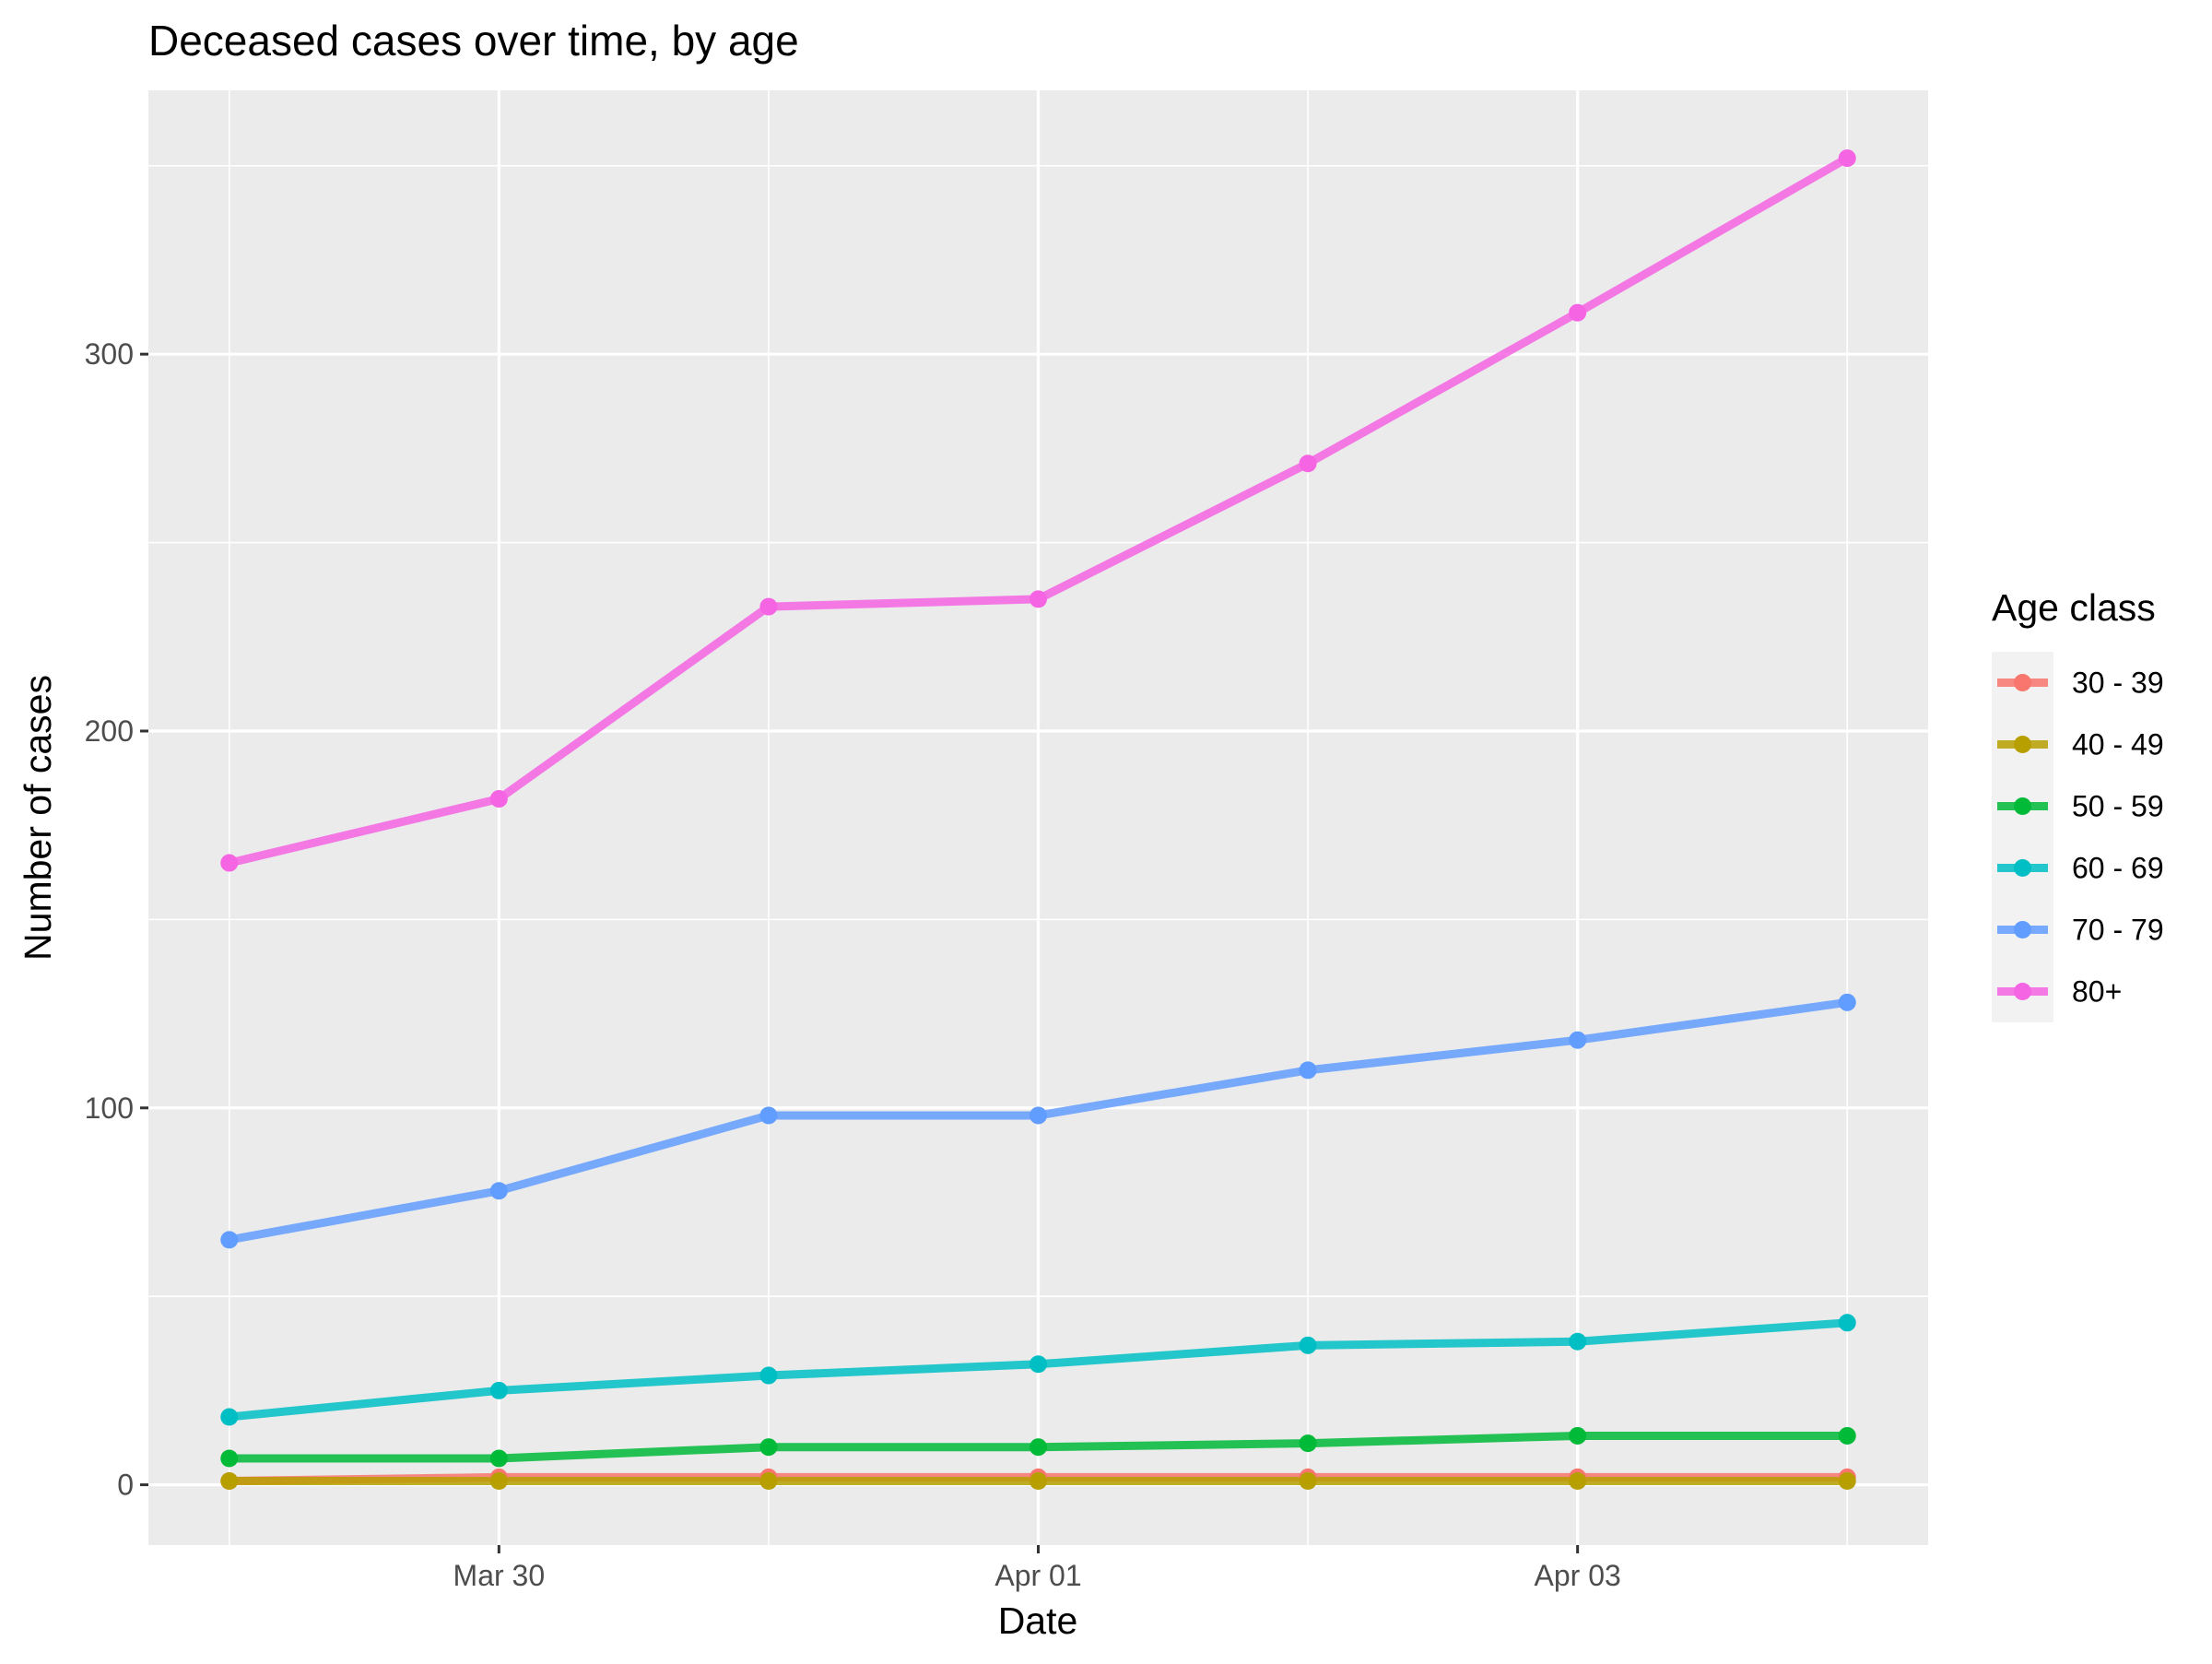 The height and width of the screenshot is (1664, 2212). I want to click on y-axis: 0 100 200 300, so click(116, 919).